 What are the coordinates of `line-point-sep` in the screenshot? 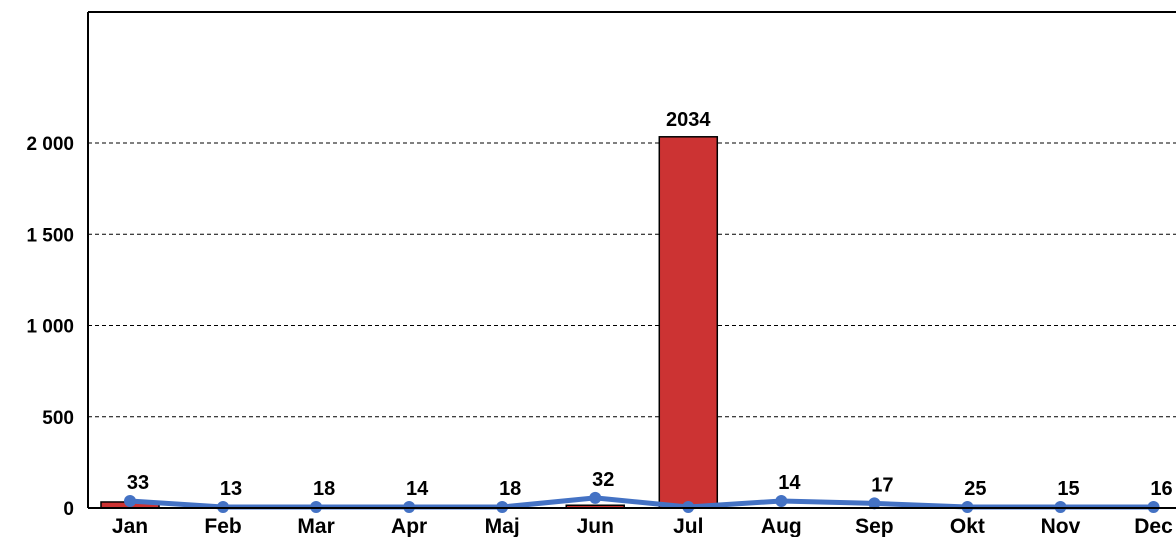 It's located at (874, 503).